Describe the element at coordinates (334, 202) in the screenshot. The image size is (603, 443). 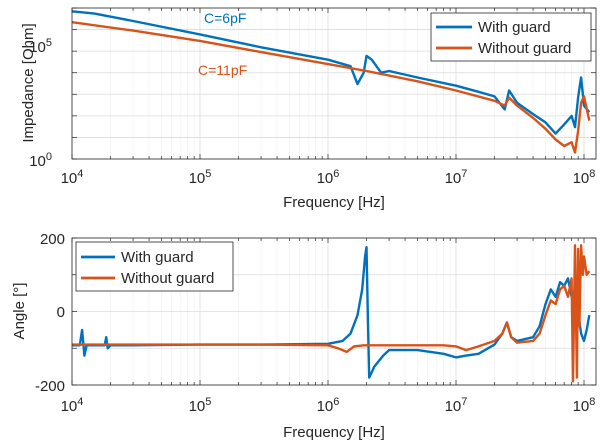
I see `impedance-xlabel: Frequency [Hz]` at that location.